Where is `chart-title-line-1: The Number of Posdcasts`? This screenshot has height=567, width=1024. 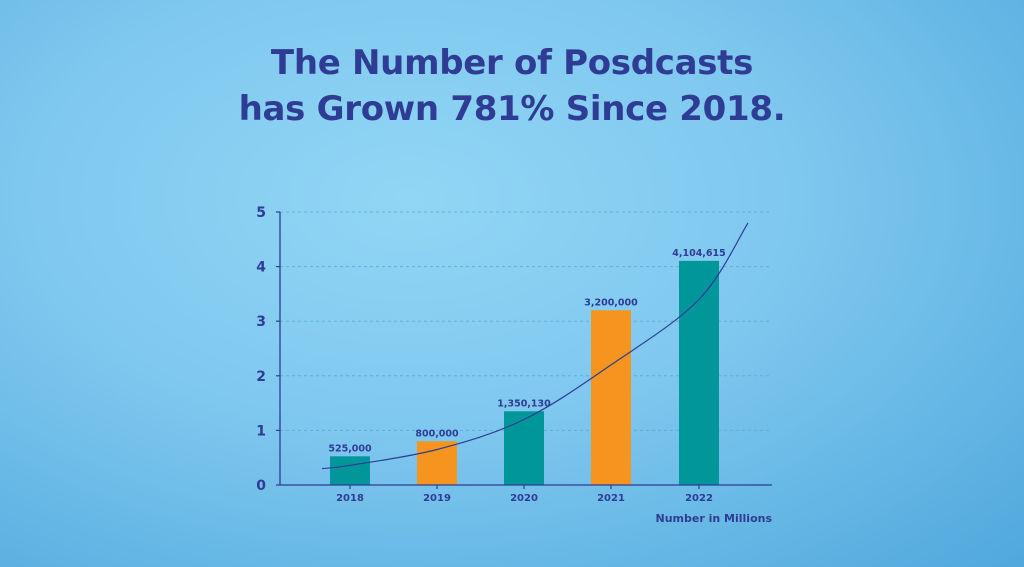 chart-title-line-1: The Number of Posdcasts is located at coordinates (512, 63).